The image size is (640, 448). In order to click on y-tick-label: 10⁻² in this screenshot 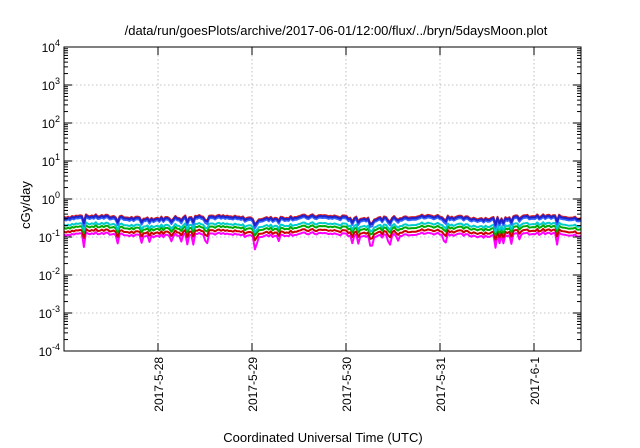, I will do `click(49, 274)`.